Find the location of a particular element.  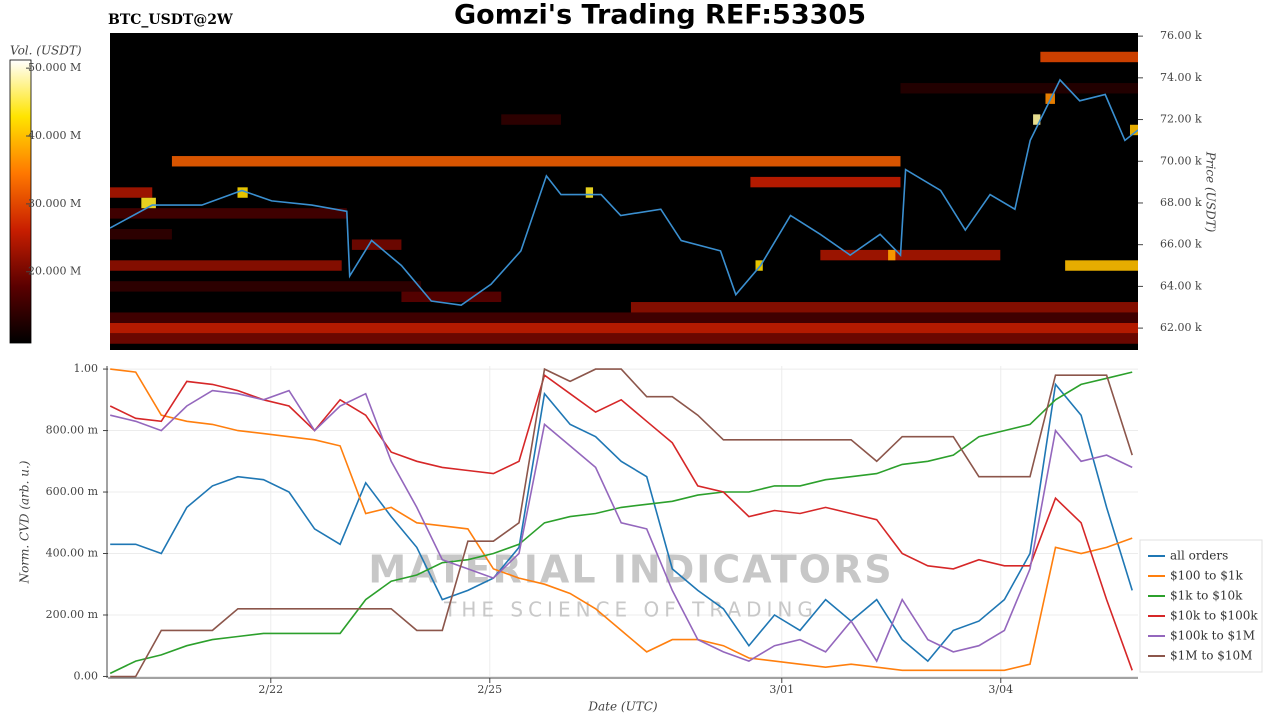

watermark-subtitle: THE SCIENCE OF TRADING is located at coordinates (630, 610).